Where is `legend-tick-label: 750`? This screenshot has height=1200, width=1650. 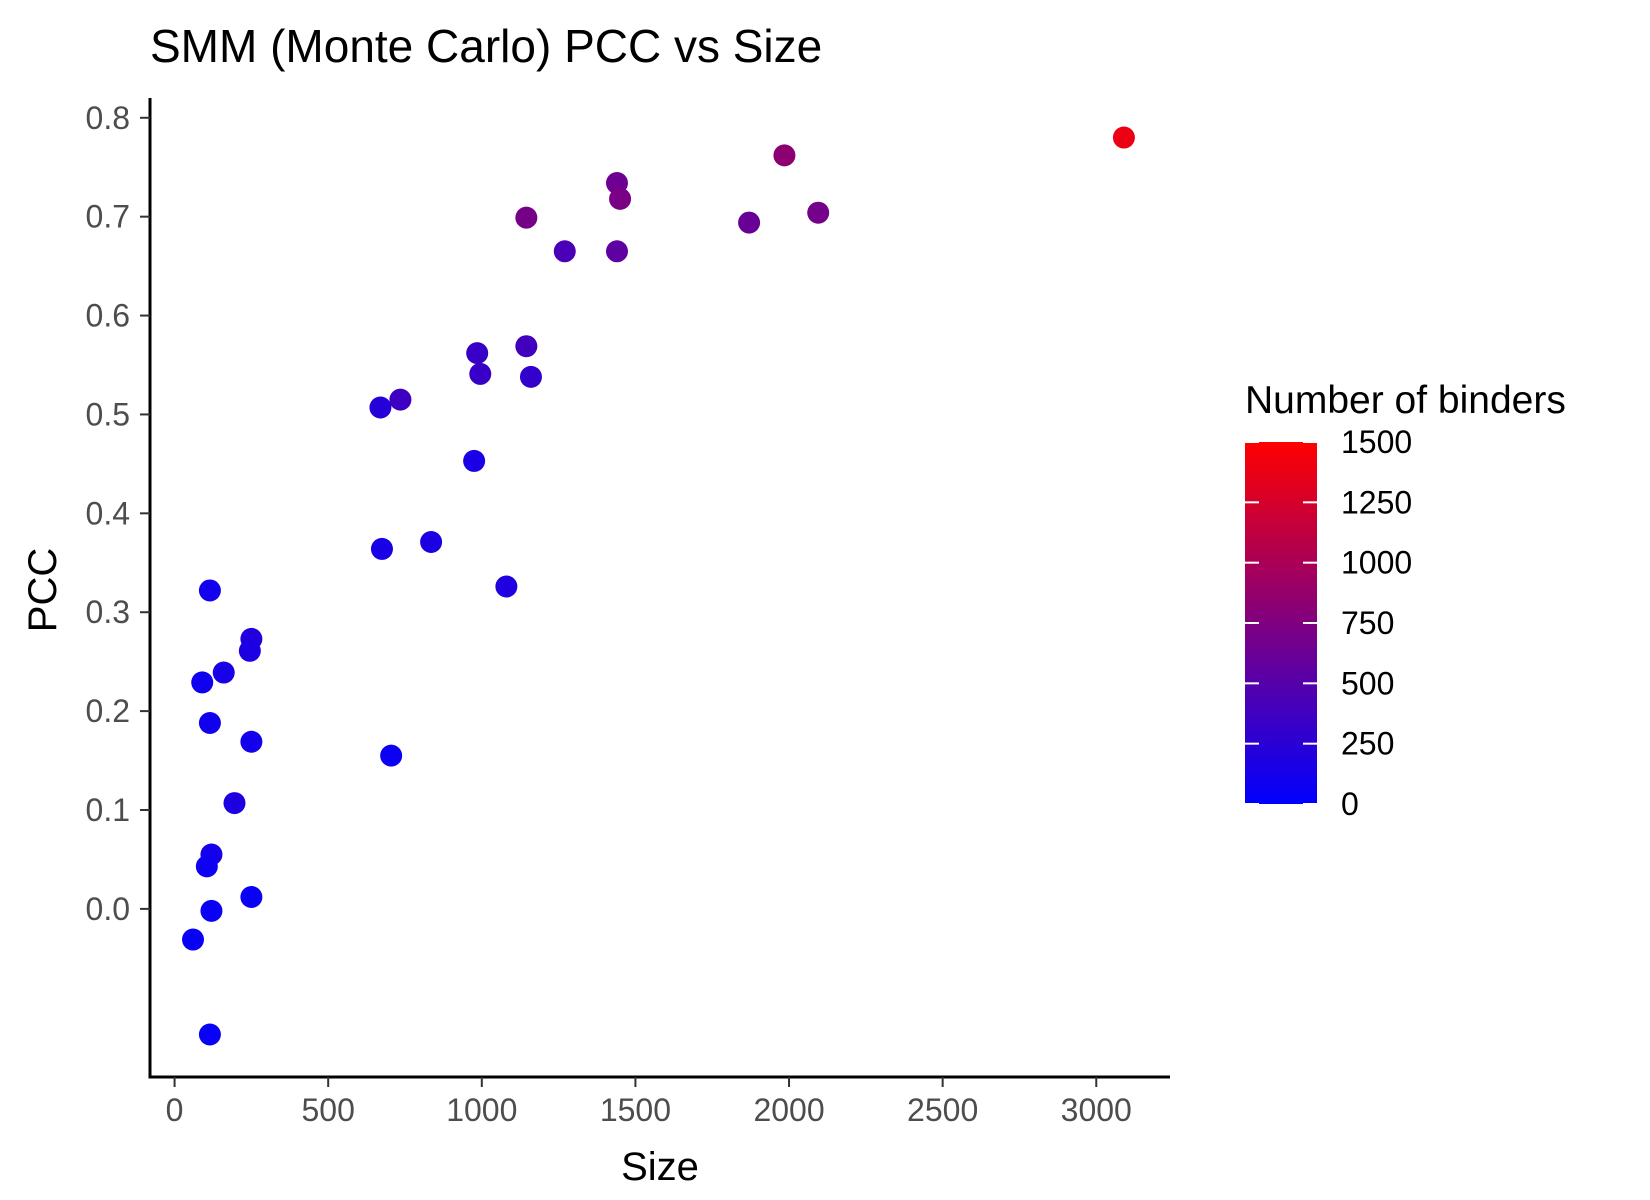 legend-tick-label: 750 is located at coordinates (1367, 623).